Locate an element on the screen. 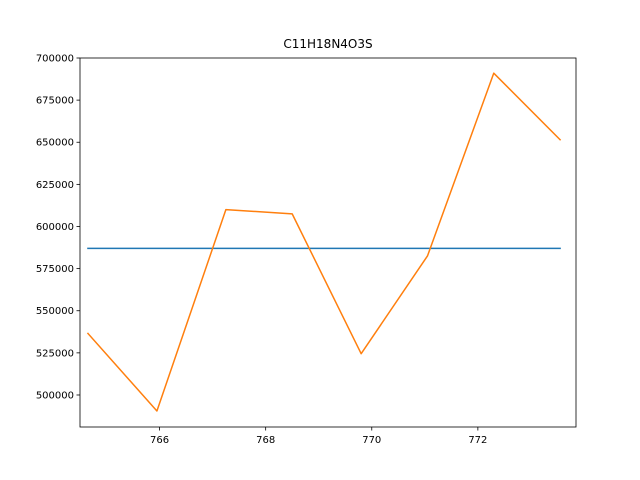 This screenshot has height=480, width=640. y-tick-label: 600000 is located at coordinates (55, 227).